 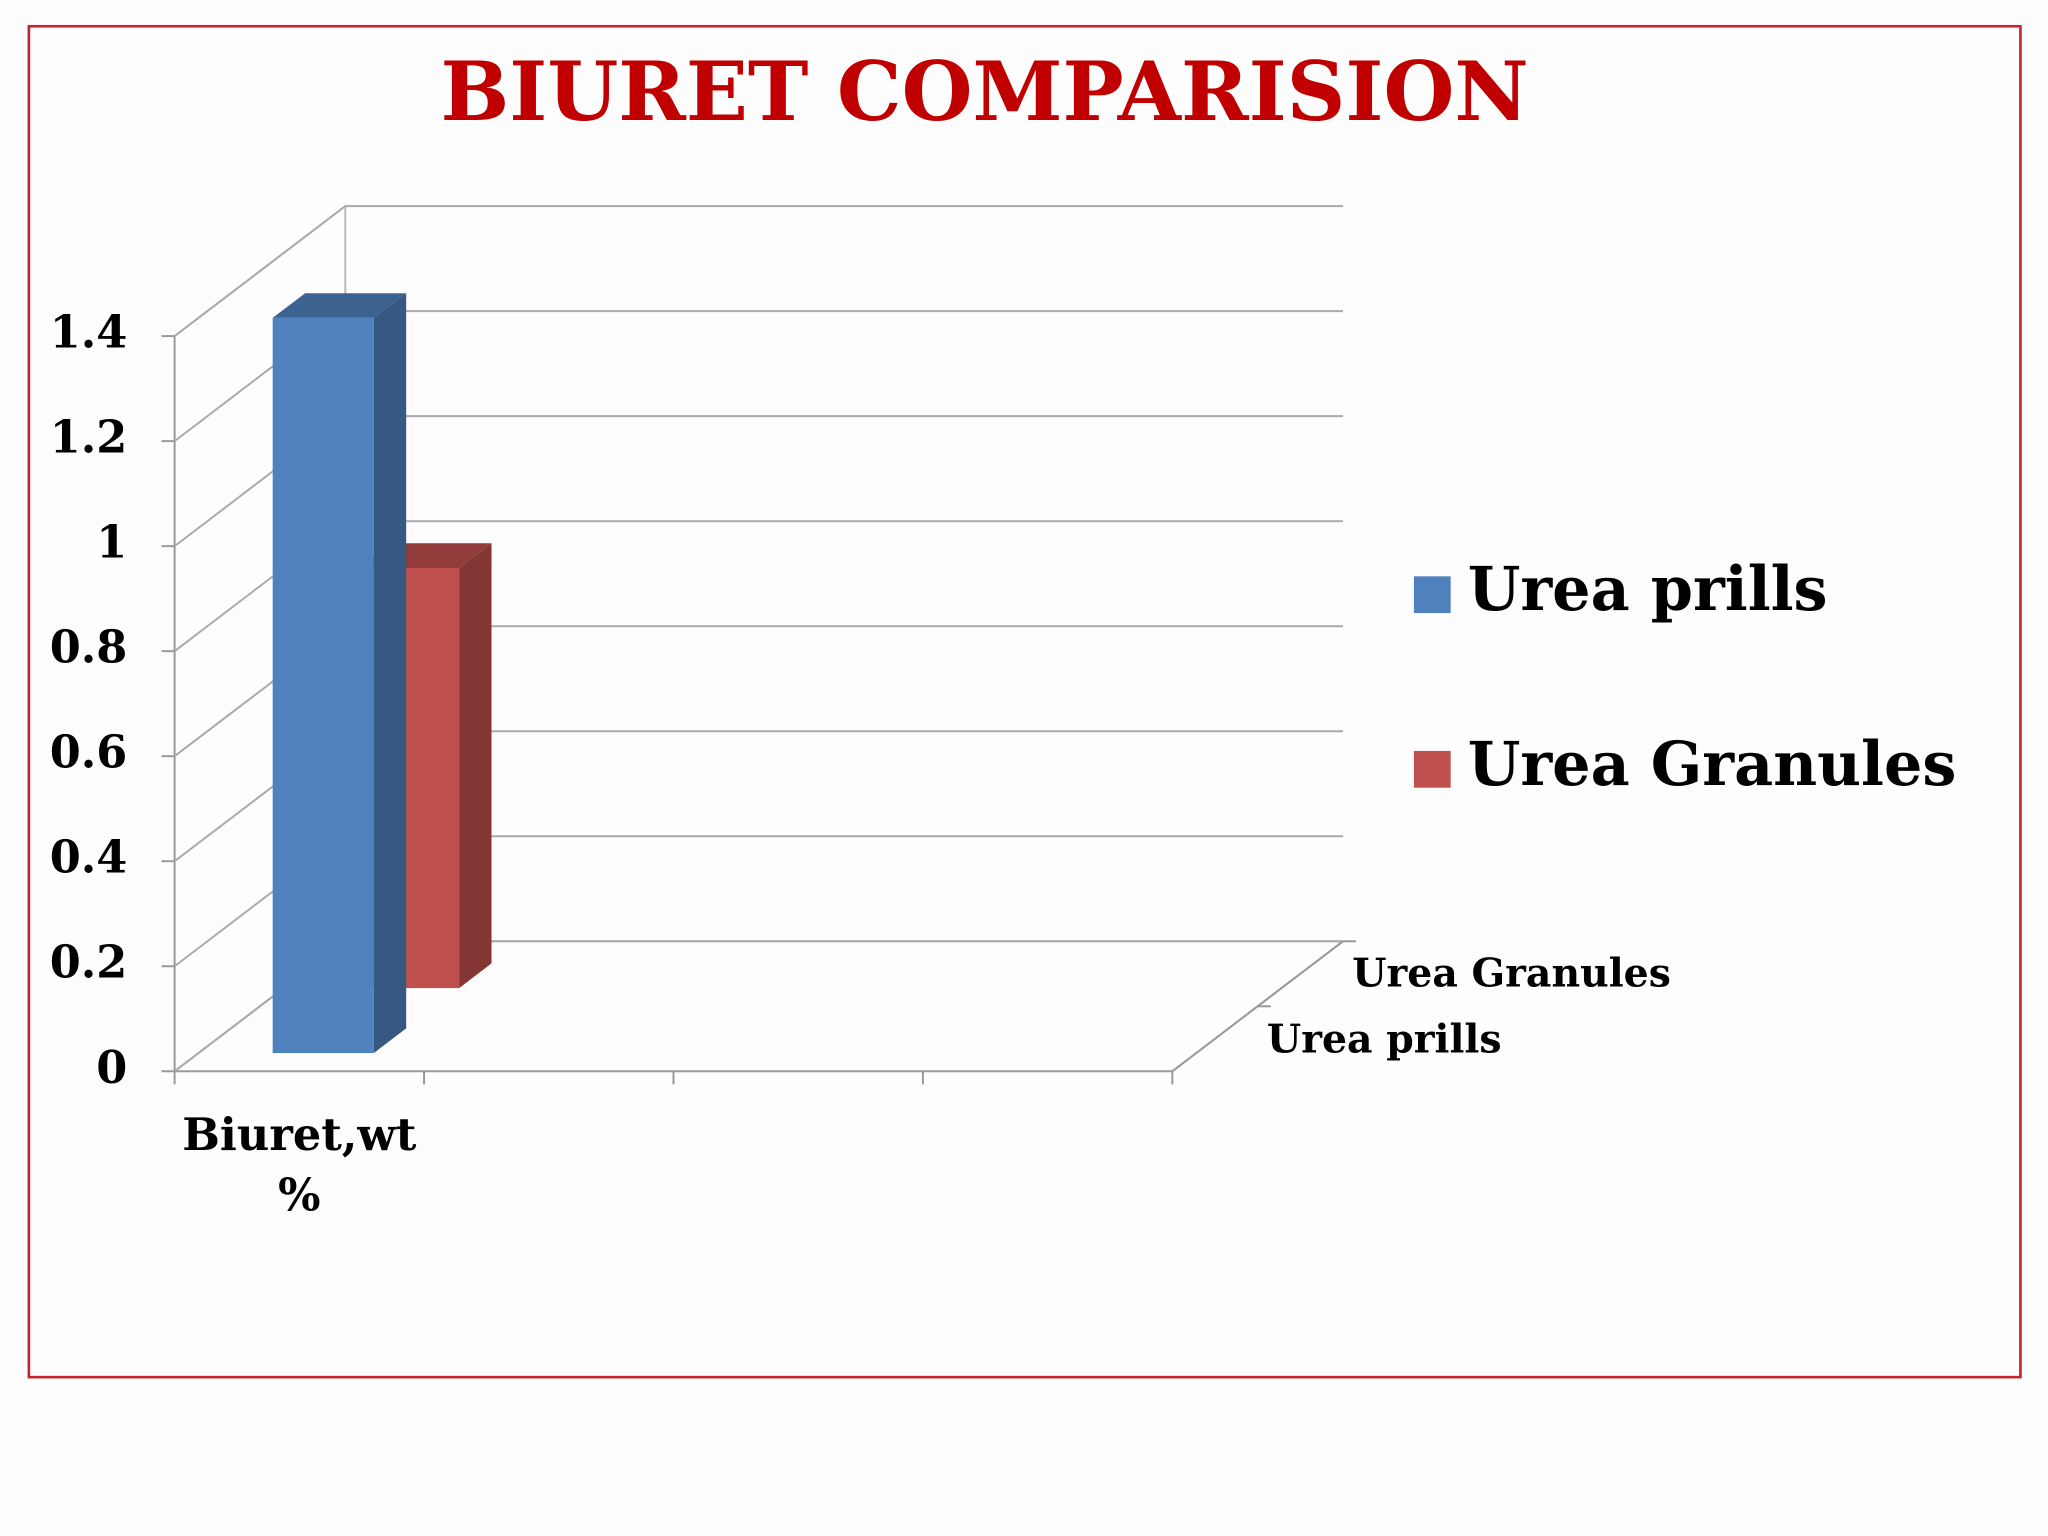 What do you see at coordinates (89, 857) in the screenshot?
I see `y-tick-label: 0.4` at bounding box center [89, 857].